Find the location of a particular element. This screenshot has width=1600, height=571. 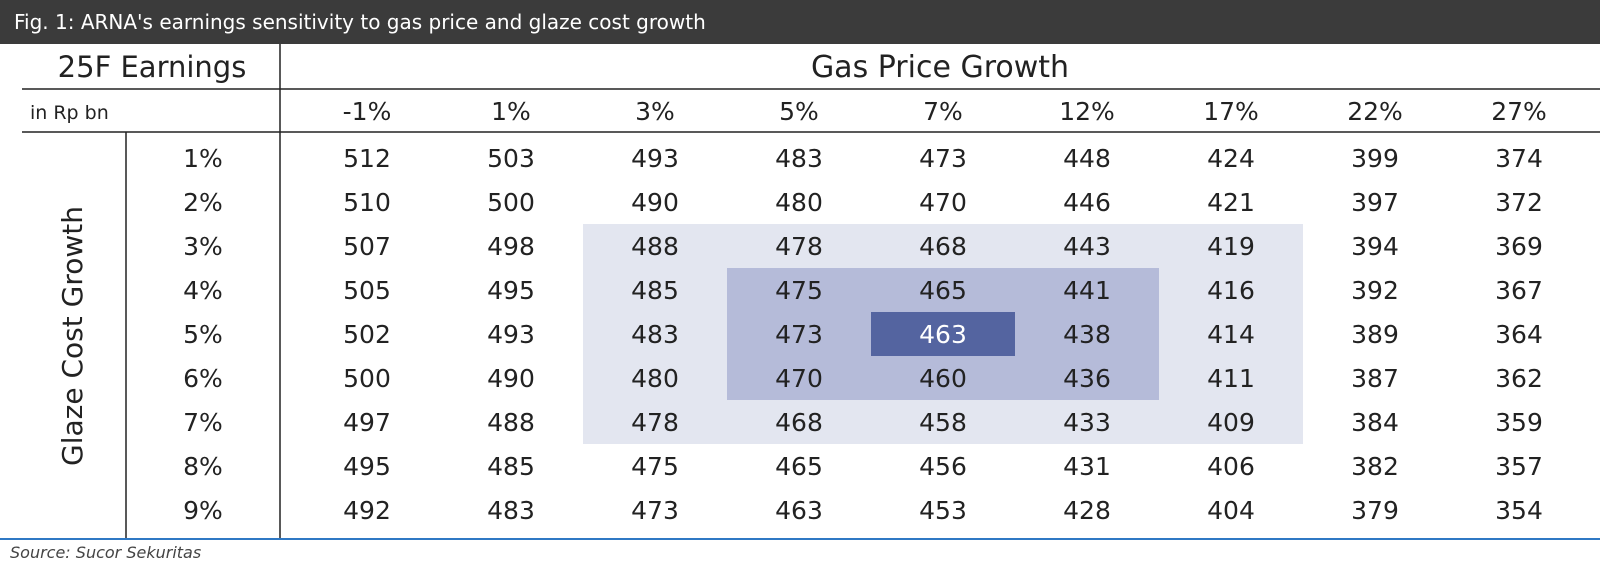

column-header: 27% is located at coordinates (1519, 111).